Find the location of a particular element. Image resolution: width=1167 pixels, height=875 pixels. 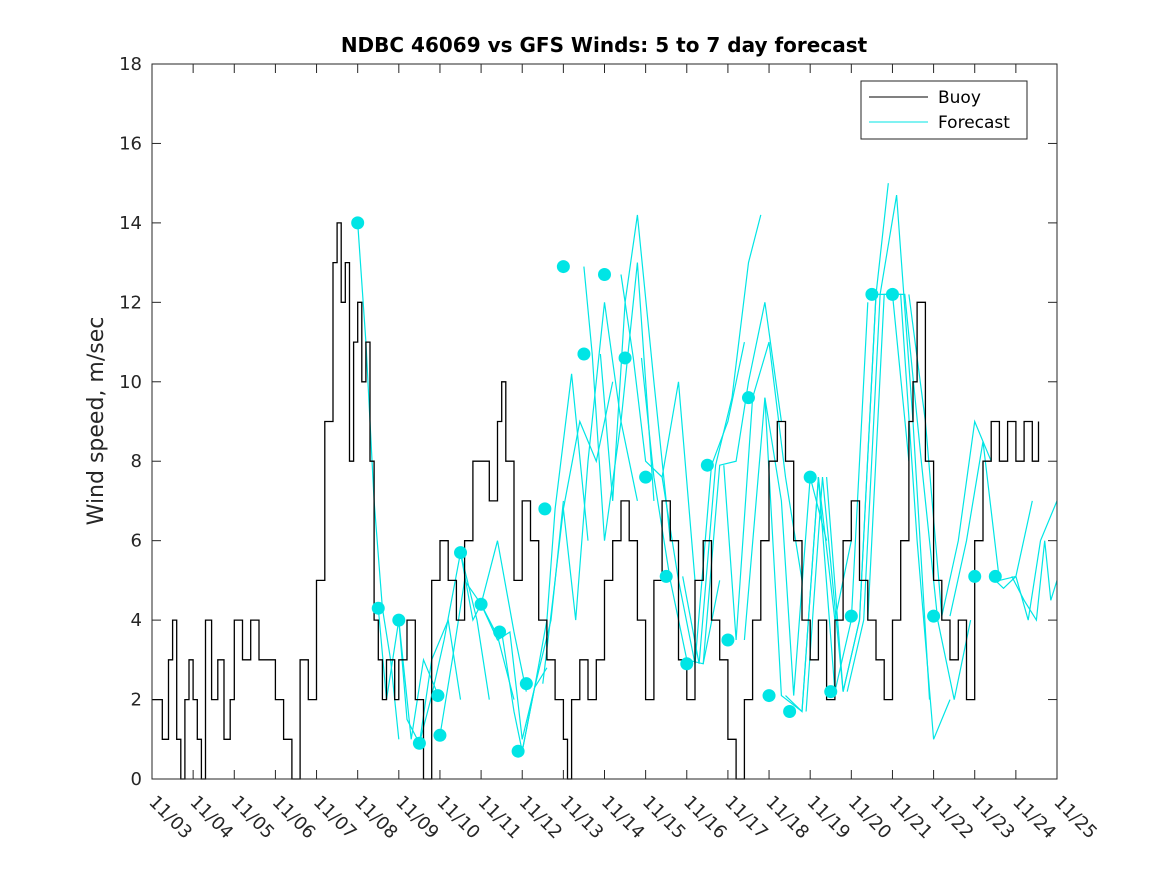

legend-buoy-label: Buoy is located at coordinates (959, 98).